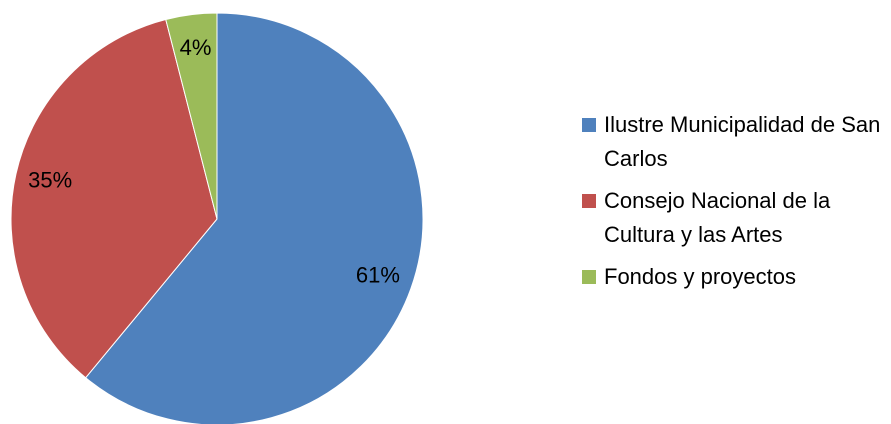  I want to click on data-label: 4%, so click(196, 47).